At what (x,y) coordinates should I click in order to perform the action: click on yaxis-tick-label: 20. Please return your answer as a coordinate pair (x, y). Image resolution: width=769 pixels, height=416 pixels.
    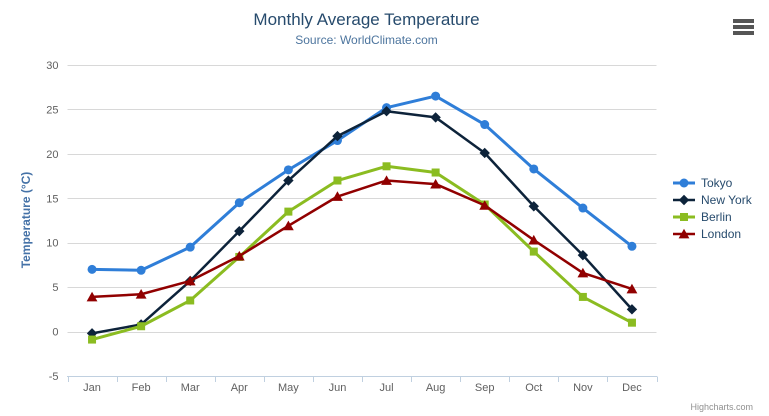
    Looking at the image, I should click on (52, 155).